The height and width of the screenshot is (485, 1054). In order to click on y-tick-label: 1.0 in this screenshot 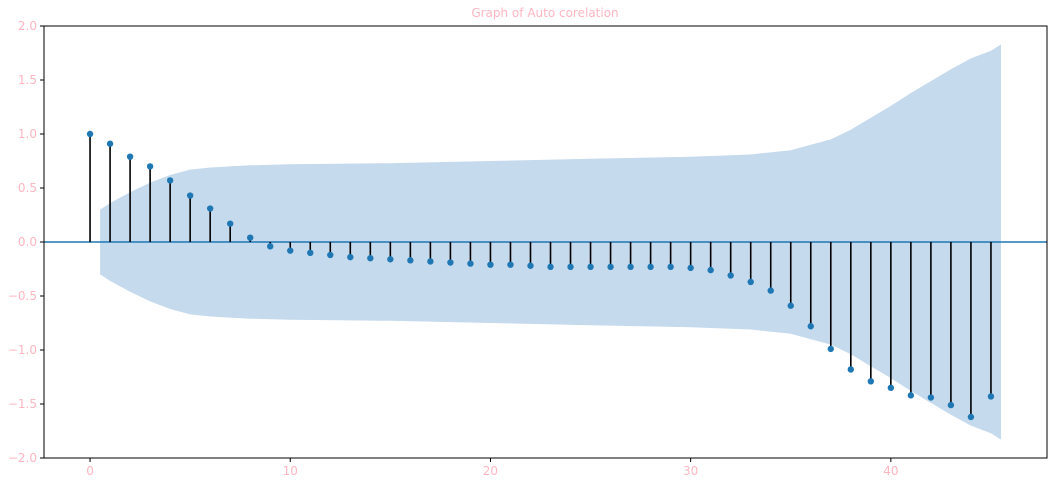, I will do `click(27, 134)`.